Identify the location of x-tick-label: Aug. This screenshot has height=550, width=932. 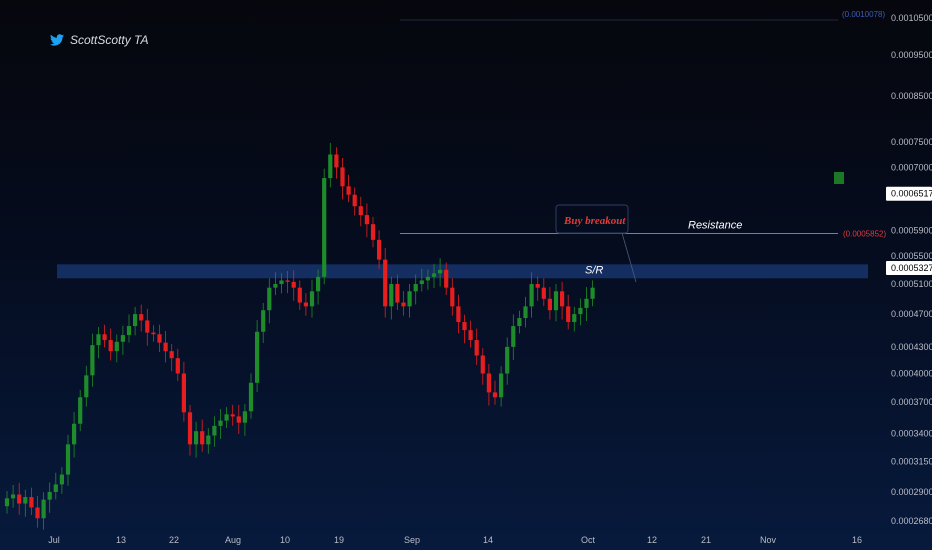
(233, 540).